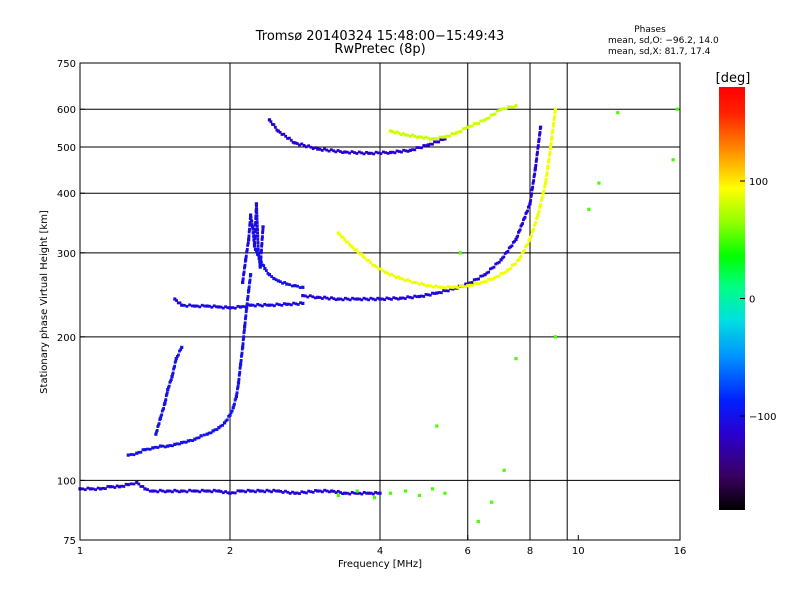  Describe the element at coordinates (66, 148) in the screenshot. I see `y-tick-label: 500` at that location.